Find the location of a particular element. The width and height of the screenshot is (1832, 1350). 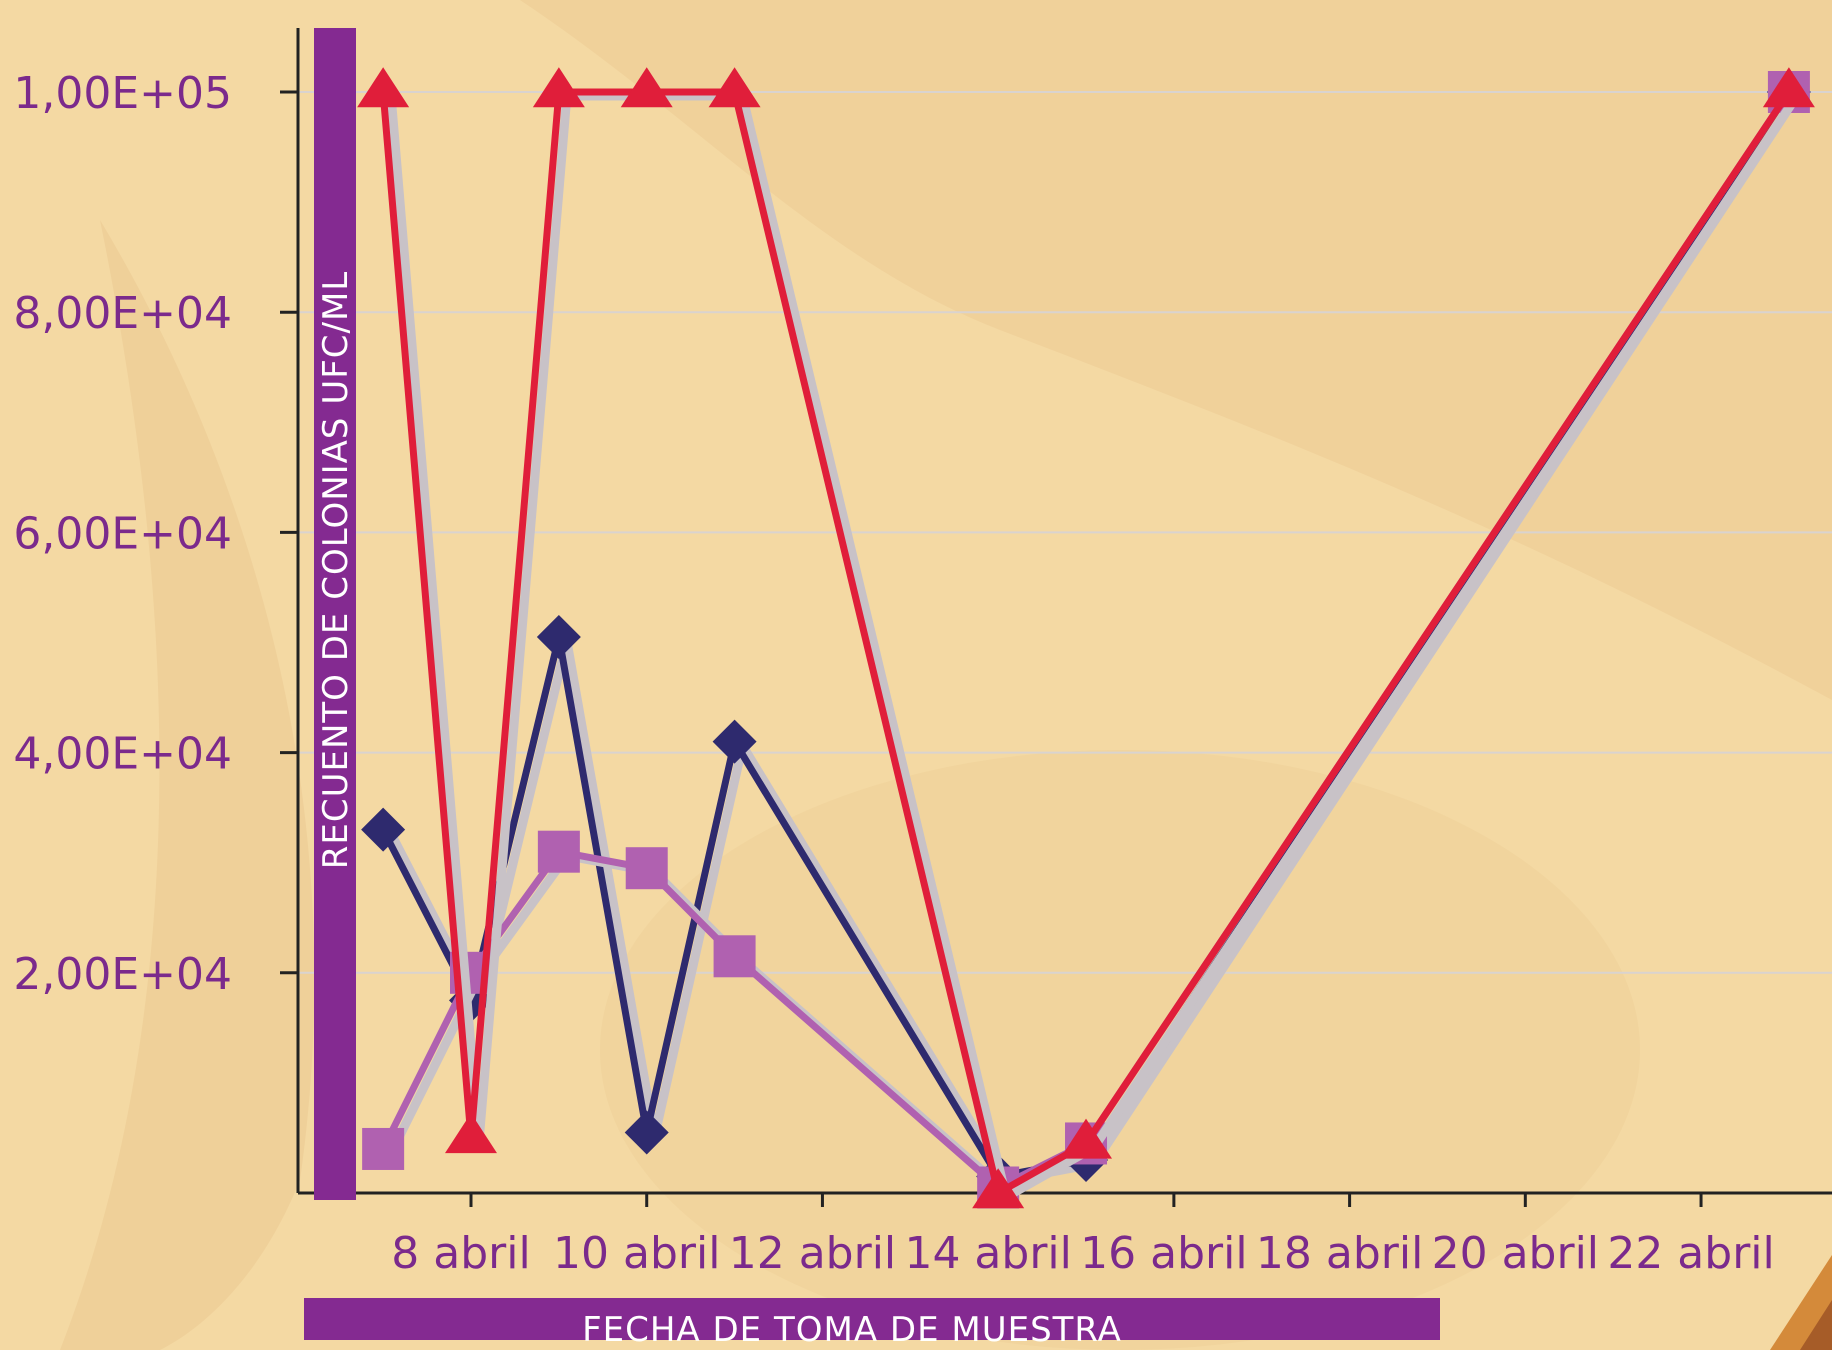

x-axis-title-bar is located at coordinates (872, 1319).